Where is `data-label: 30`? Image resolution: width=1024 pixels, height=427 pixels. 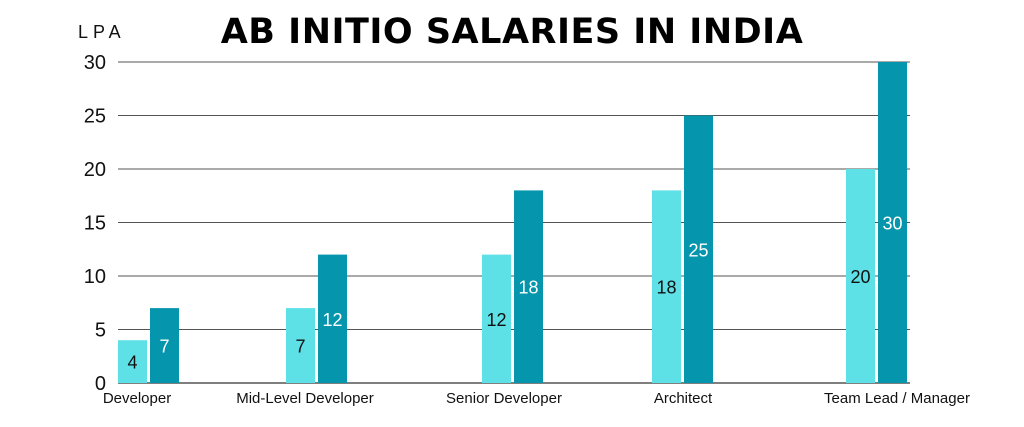 data-label: 30 is located at coordinates (892, 224).